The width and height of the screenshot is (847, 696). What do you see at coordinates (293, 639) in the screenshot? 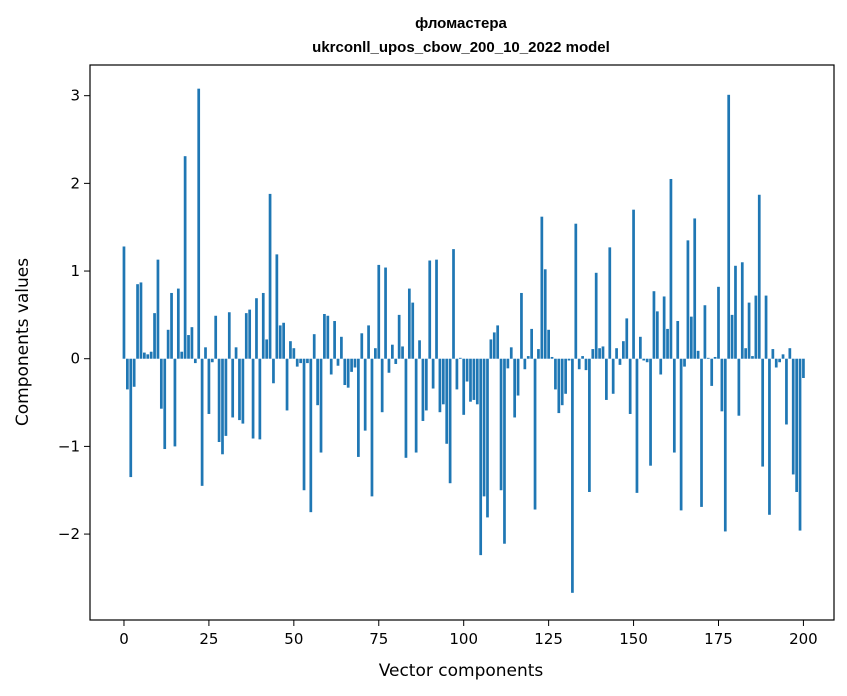
I see `x-tick-label: 50` at bounding box center [293, 639].